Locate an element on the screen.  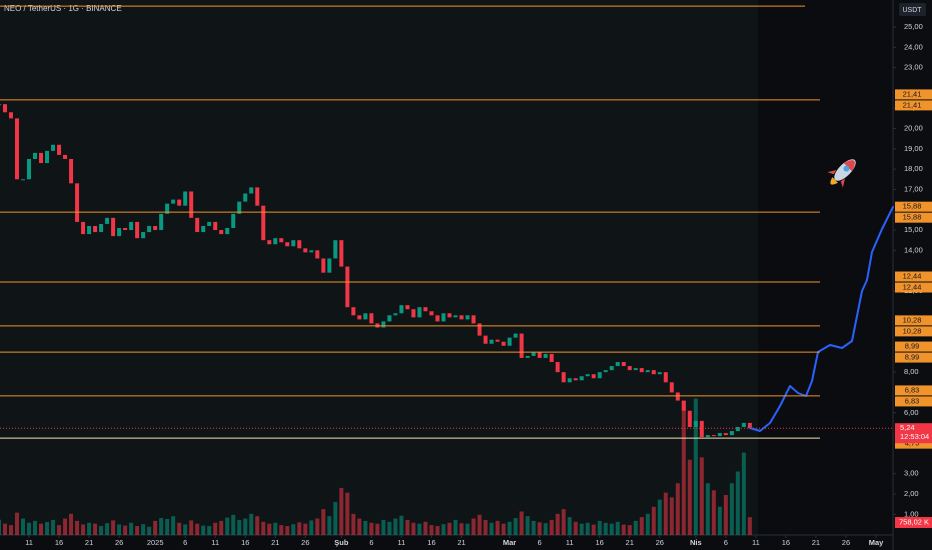
y-tick-label: 24,00 is located at coordinates (913, 46).